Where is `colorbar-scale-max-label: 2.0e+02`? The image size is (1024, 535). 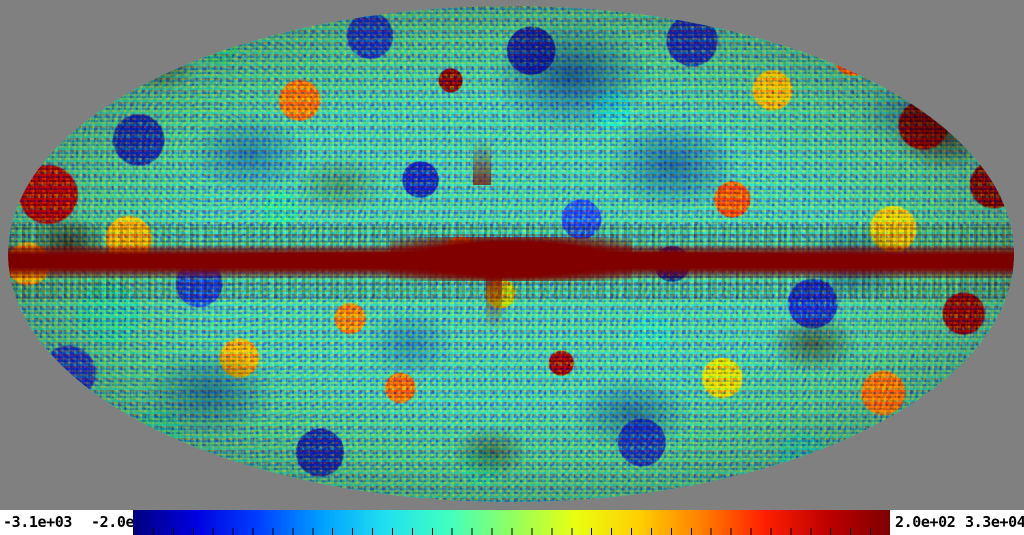 colorbar-scale-max-label: 2.0e+02 is located at coordinates (925, 522).